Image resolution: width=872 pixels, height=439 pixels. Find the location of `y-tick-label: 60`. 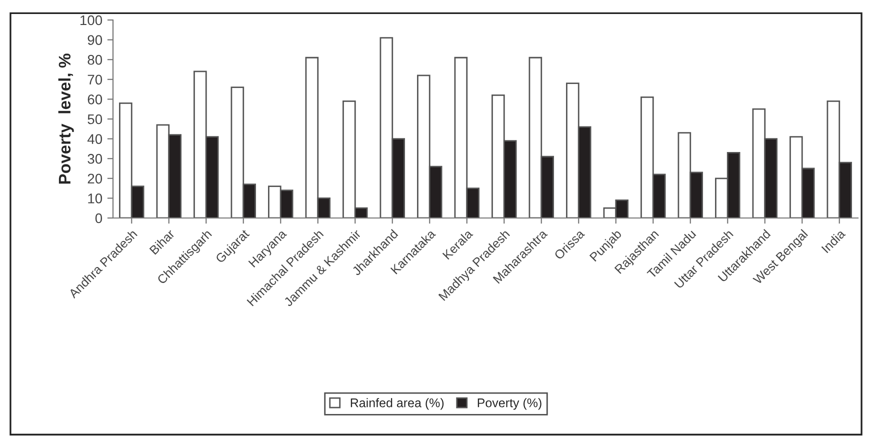

y-tick-label: 60 is located at coordinates (95, 99).